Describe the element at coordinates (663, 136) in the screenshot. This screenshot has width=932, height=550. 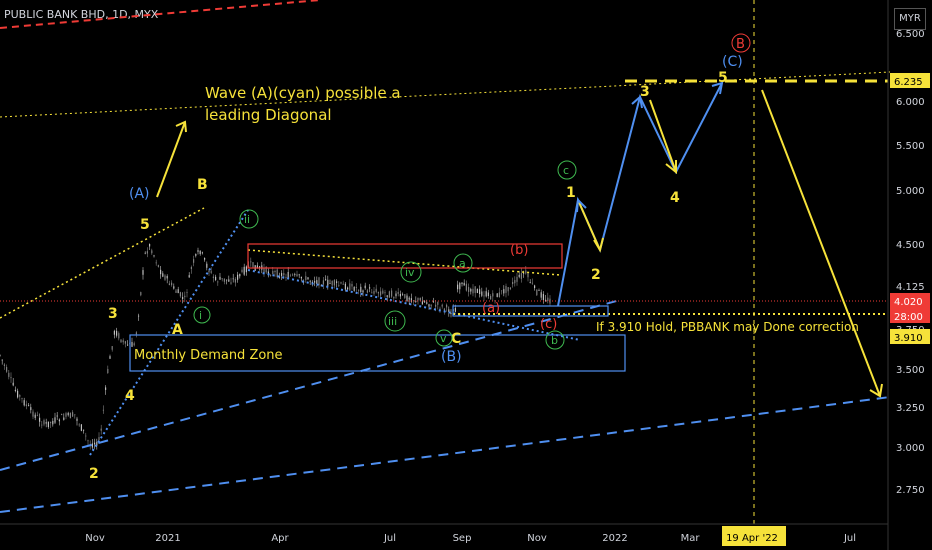
I see `wave-4-drop` at that location.